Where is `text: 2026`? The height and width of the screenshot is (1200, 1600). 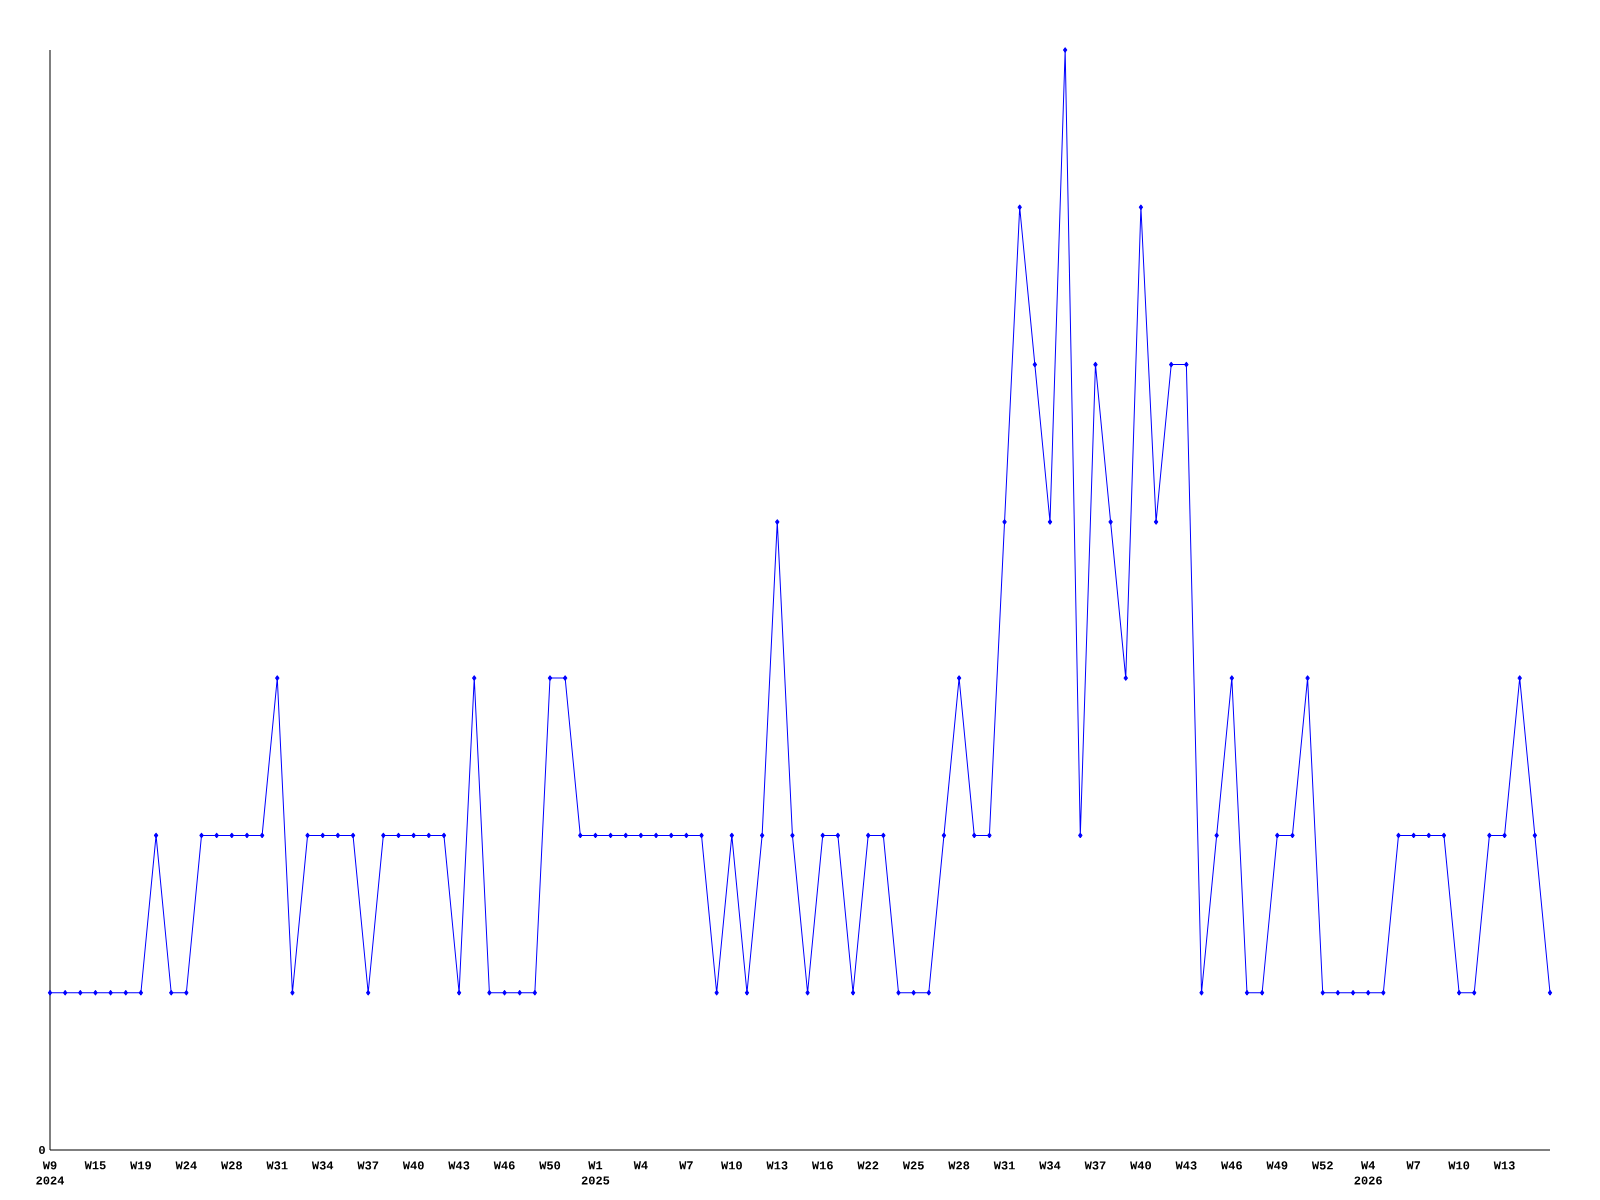
text: 2026 is located at coordinates (1368, 1180).